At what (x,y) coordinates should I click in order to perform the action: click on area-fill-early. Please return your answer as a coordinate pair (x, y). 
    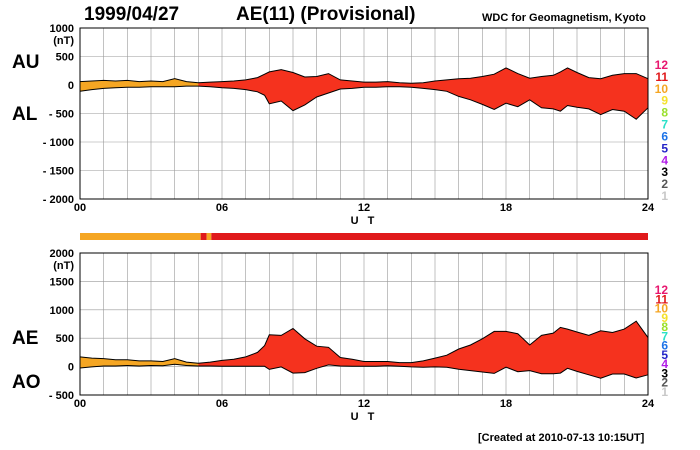
    Looking at the image, I should click on (145, 85).